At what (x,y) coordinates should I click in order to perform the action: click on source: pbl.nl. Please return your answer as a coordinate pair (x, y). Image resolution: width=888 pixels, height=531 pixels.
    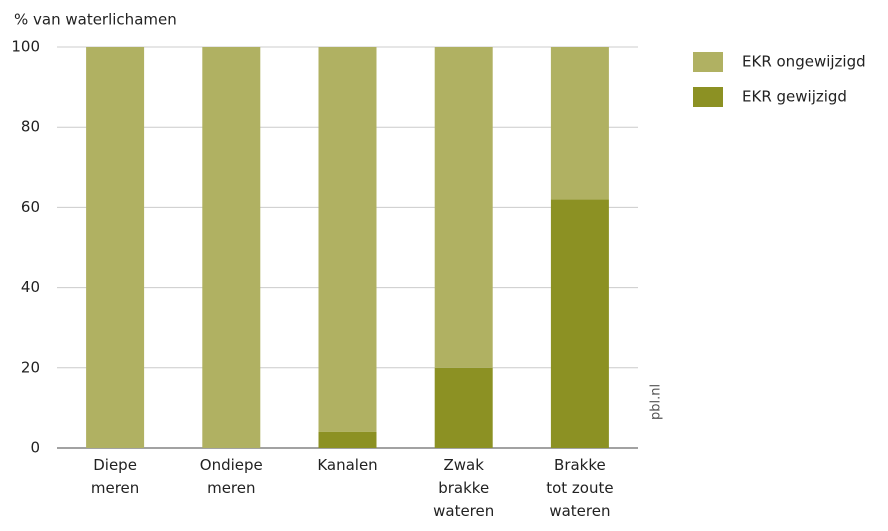
    Looking at the image, I should click on (656, 402).